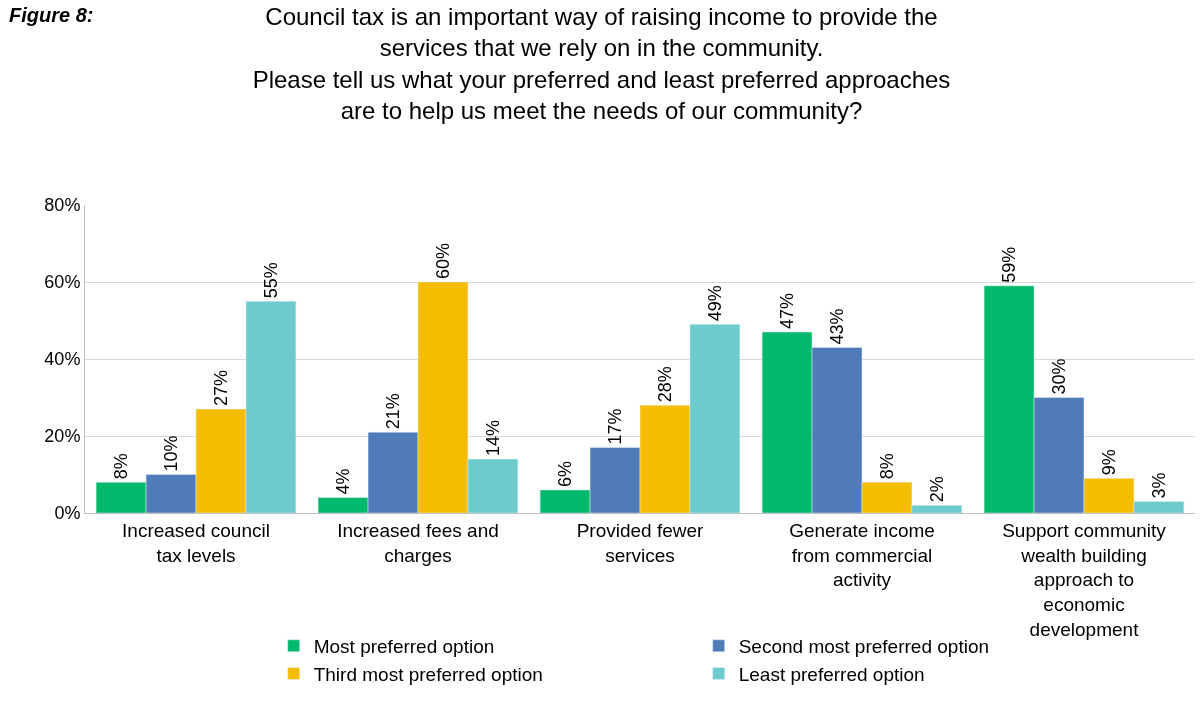 Image resolution: width=1203 pixels, height=718 pixels. What do you see at coordinates (787, 311) in the screenshot?
I see `data-label: 47%` at bounding box center [787, 311].